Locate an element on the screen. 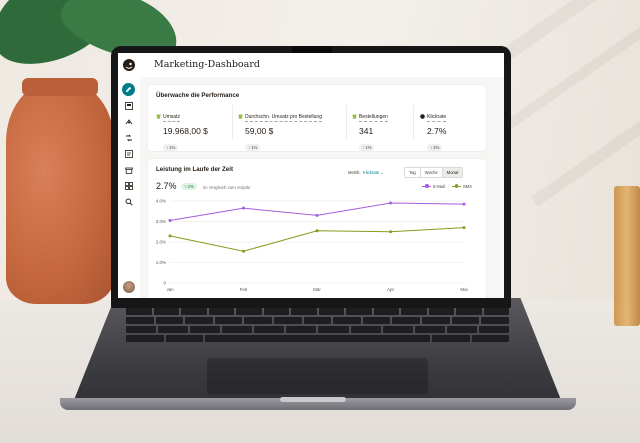  metric-dropdown: Klickrate ⌄ is located at coordinates (373, 172).